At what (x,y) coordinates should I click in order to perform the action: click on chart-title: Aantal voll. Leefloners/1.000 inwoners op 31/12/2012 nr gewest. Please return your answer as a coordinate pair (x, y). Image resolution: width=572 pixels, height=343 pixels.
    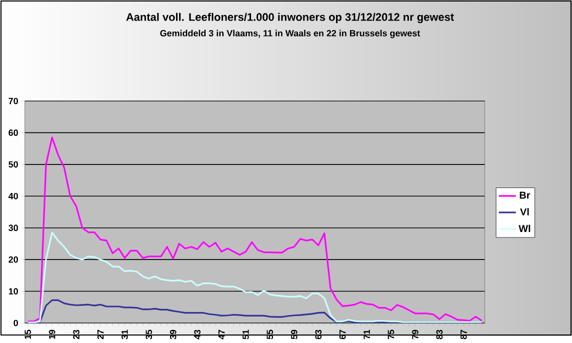
    Looking at the image, I should click on (290, 18).